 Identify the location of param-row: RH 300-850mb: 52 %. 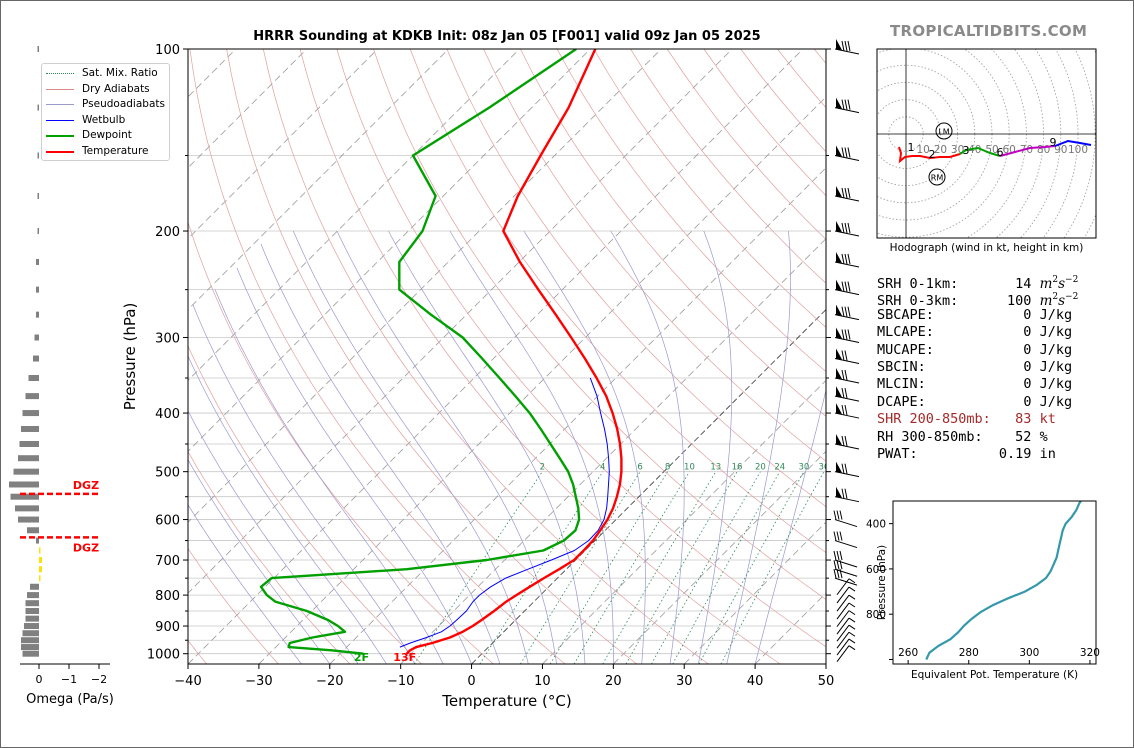
(977, 437).